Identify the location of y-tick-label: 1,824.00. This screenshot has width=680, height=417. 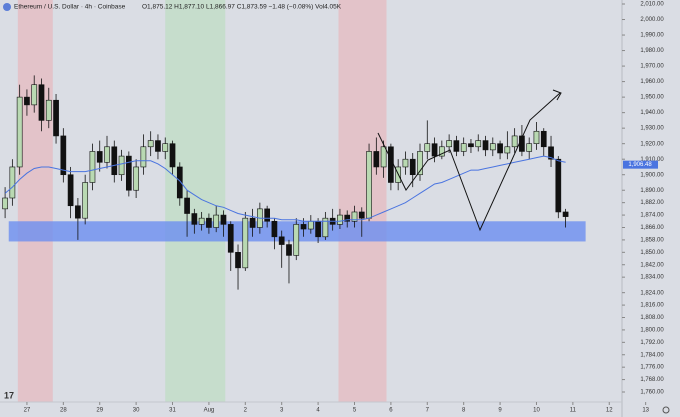
(652, 293).